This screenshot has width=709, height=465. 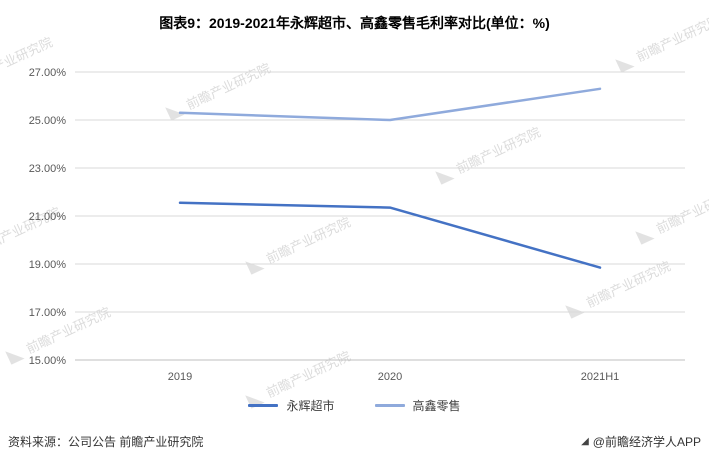 I want to click on x-tick-label: 2021H1, so click(x=600, y=377).